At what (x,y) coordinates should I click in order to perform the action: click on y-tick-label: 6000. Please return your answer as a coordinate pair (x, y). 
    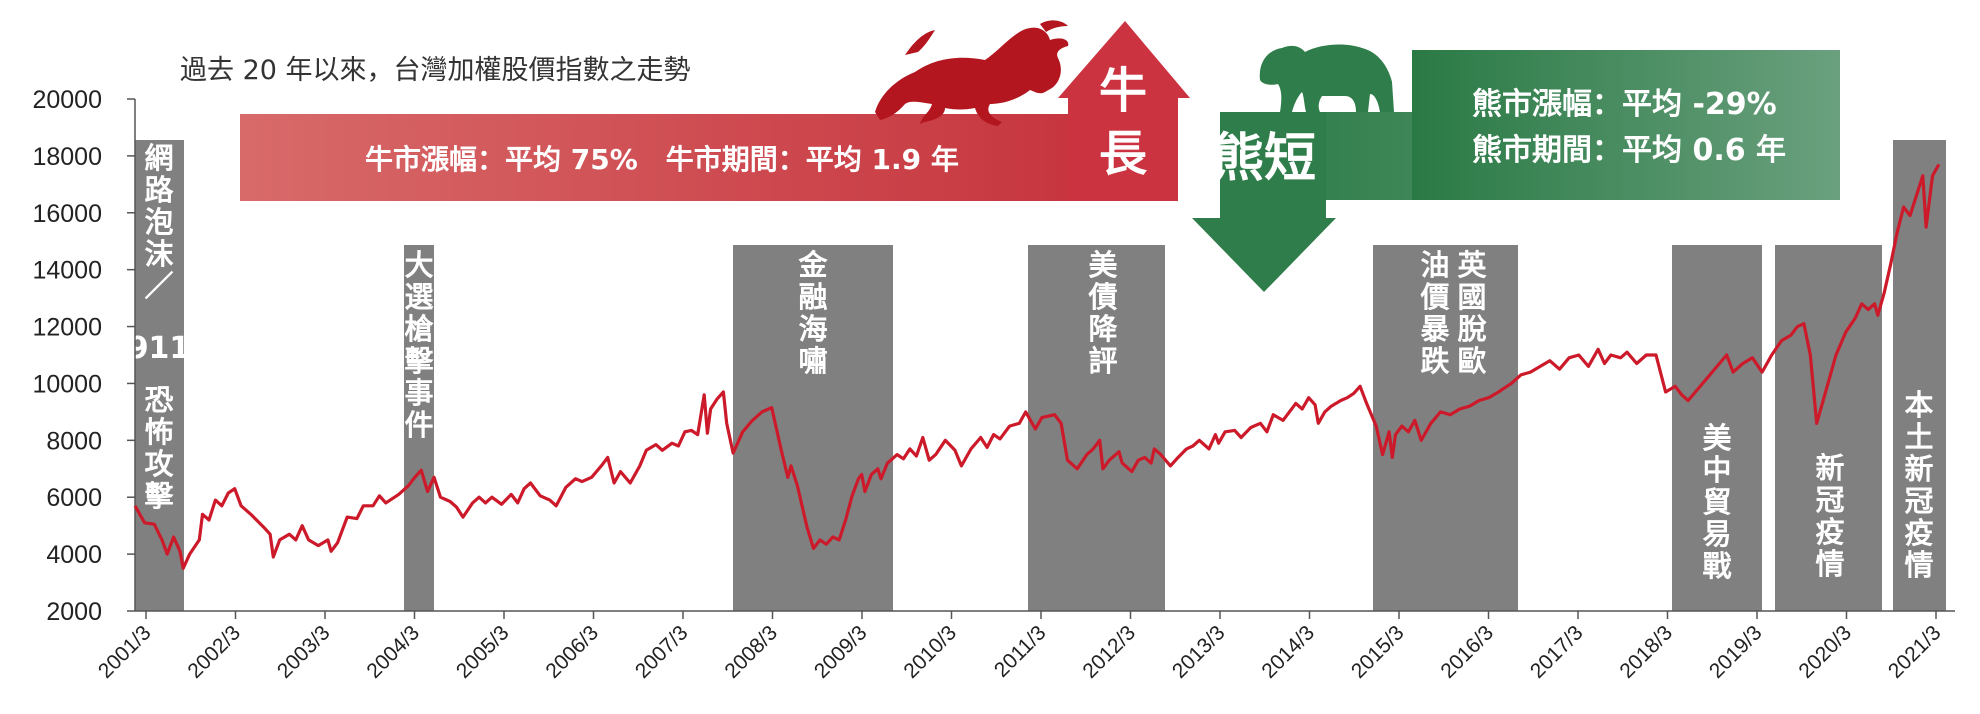
    Looking at the image, I should click on (74, 498).